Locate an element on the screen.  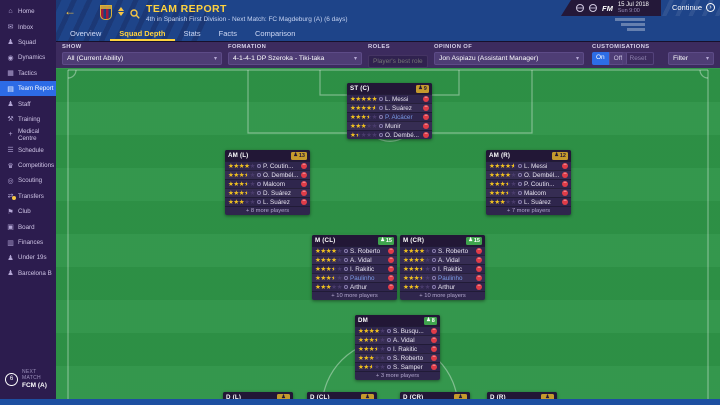
customisations-on-button: On is located at coordinates (600, 58).